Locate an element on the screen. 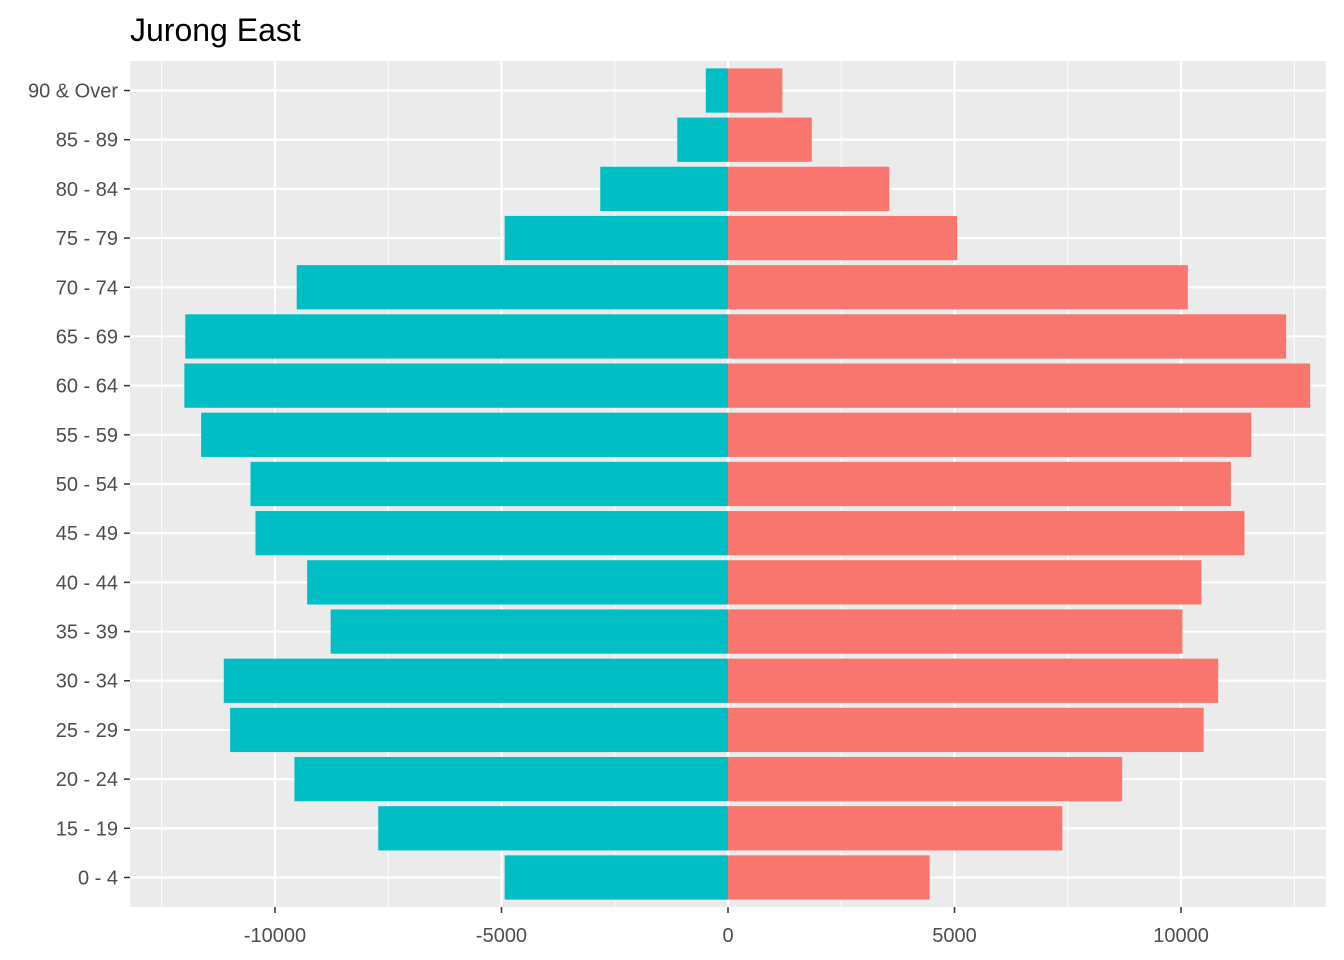  y-tick-label: 85 - 89 is located at coordinates (87, 141).